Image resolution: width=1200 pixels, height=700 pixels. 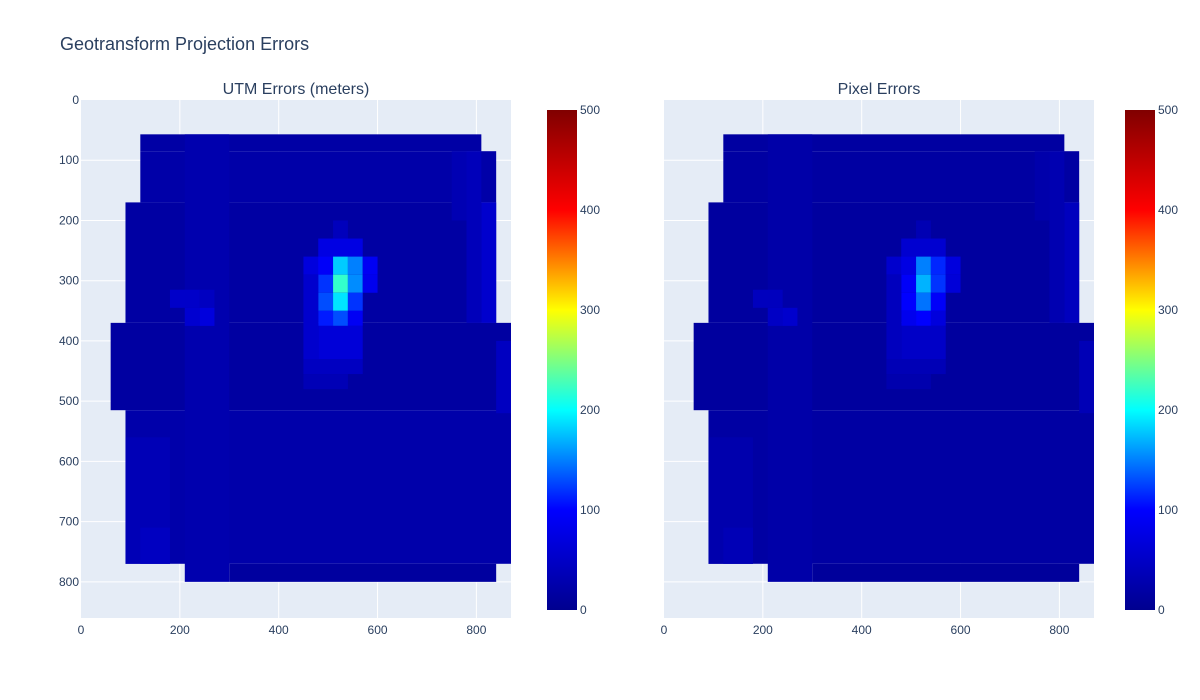 I want to click on y-tick-label: 500, so click(x=69, y=401).